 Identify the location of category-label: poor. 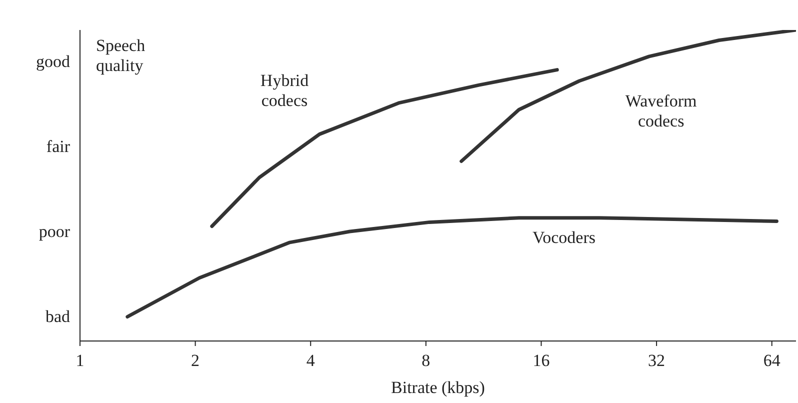
(54, 231).